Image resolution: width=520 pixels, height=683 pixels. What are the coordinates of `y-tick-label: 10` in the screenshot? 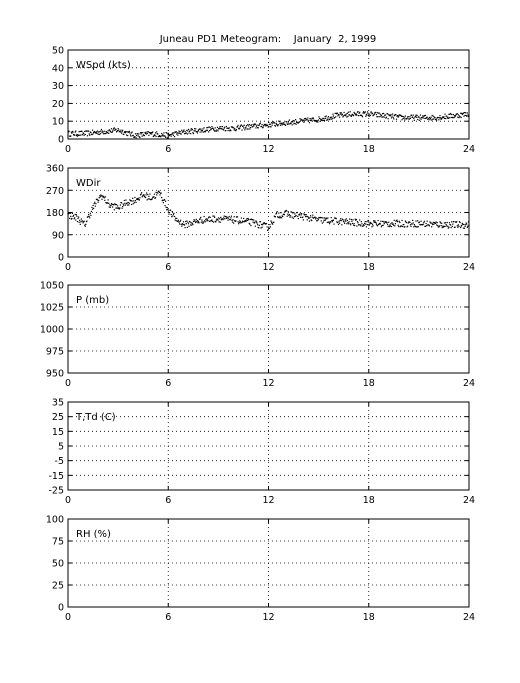 It's located at (58, 122).